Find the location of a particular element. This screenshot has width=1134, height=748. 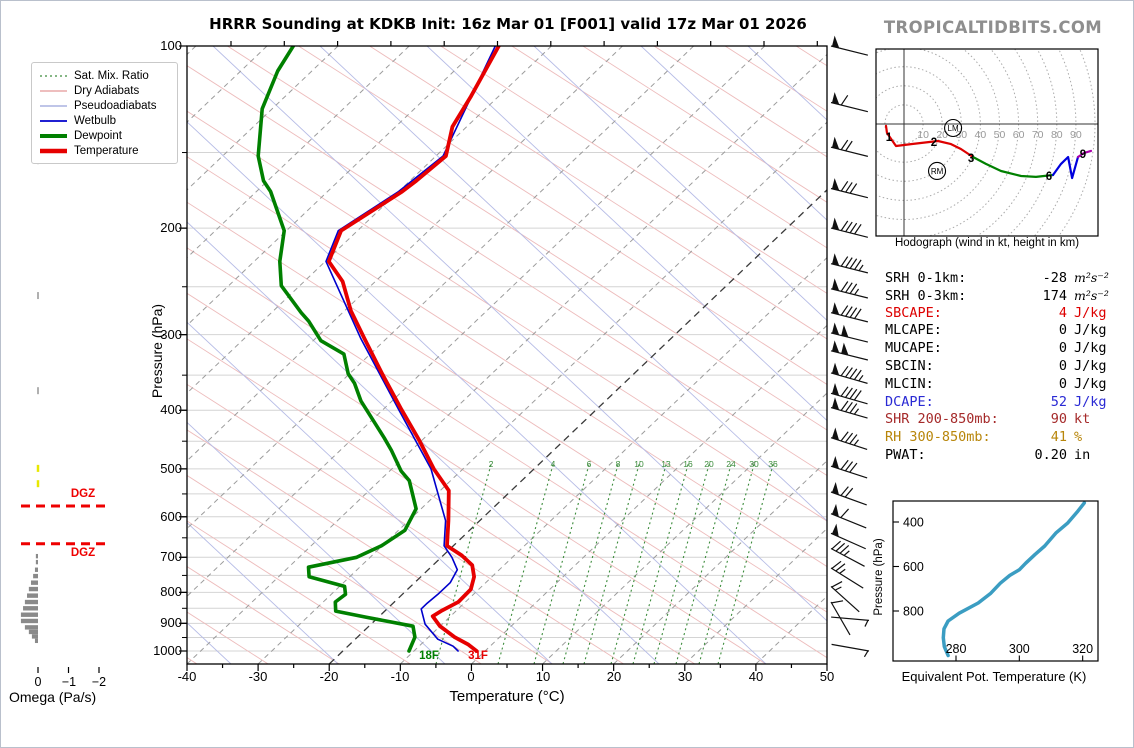

hodograph-height-label: 2 is located at coordinates (934, 143).